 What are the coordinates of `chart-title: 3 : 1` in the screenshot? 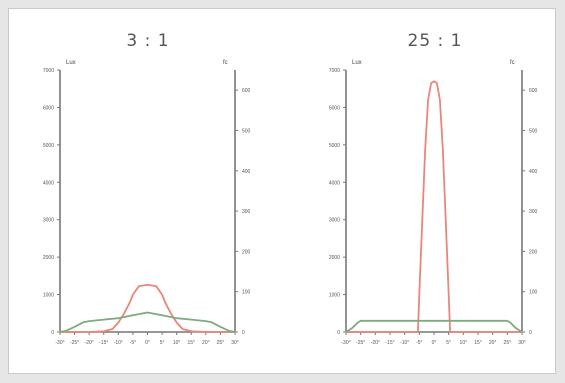 It's located at (147, 41).